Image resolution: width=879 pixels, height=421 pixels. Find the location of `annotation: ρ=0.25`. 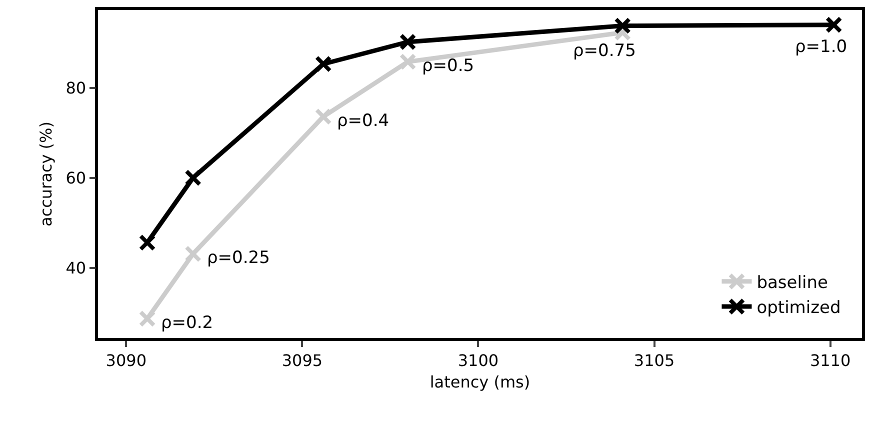

annotation: ρ=0.25 is located at coordinates (238, 258).